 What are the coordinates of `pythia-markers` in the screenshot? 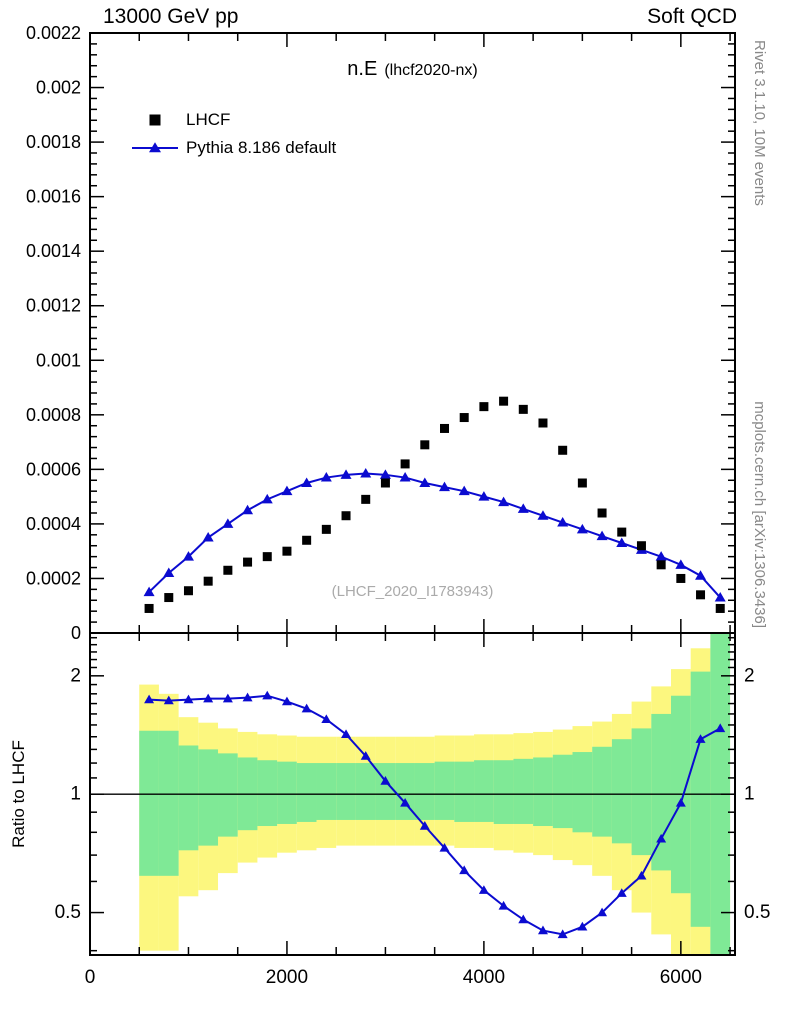 It's located at (434, 534).